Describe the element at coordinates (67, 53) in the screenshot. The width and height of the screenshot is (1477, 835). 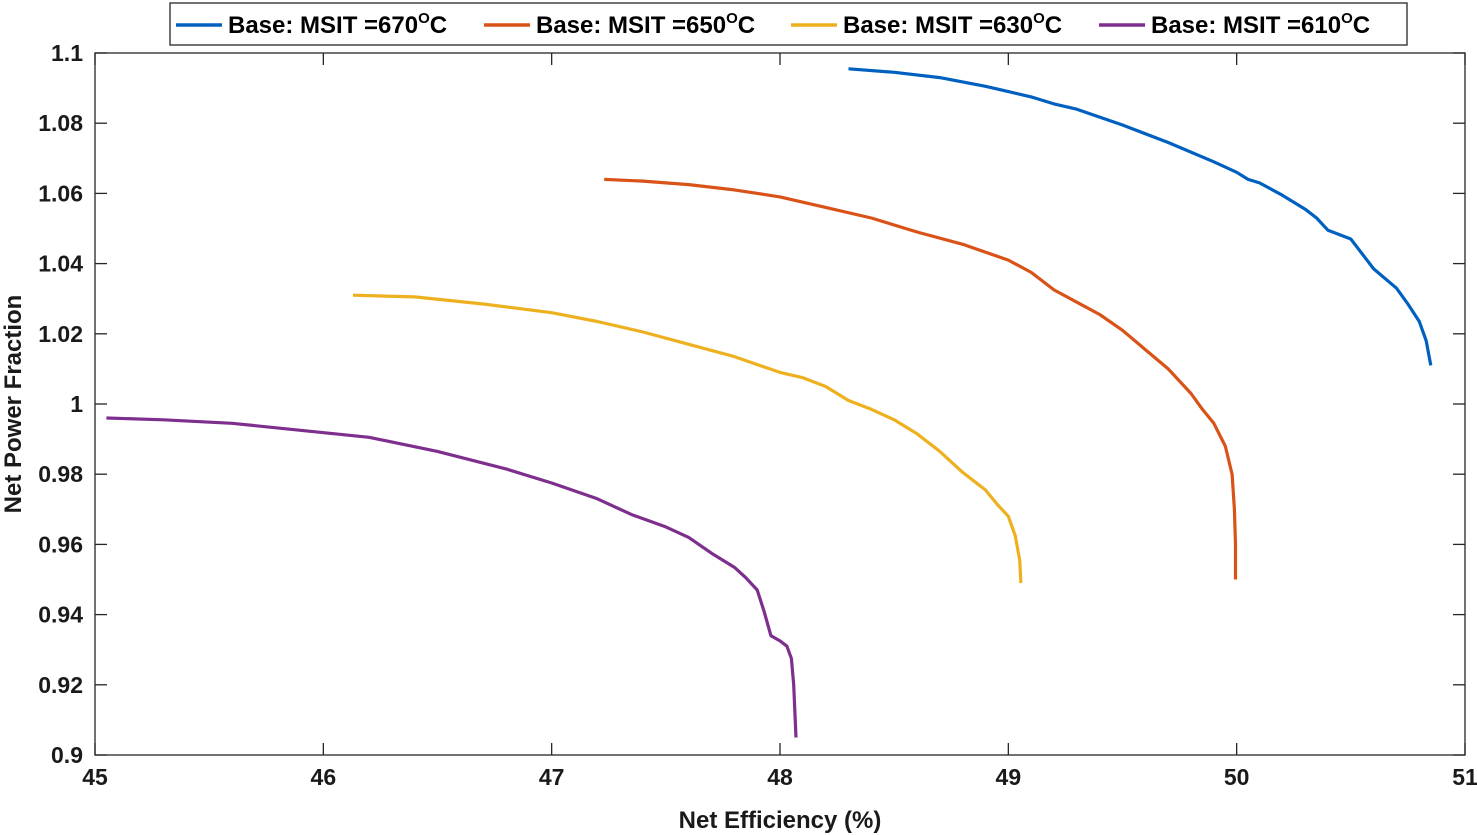
I see `y-tick-label: 1.1` at that location.